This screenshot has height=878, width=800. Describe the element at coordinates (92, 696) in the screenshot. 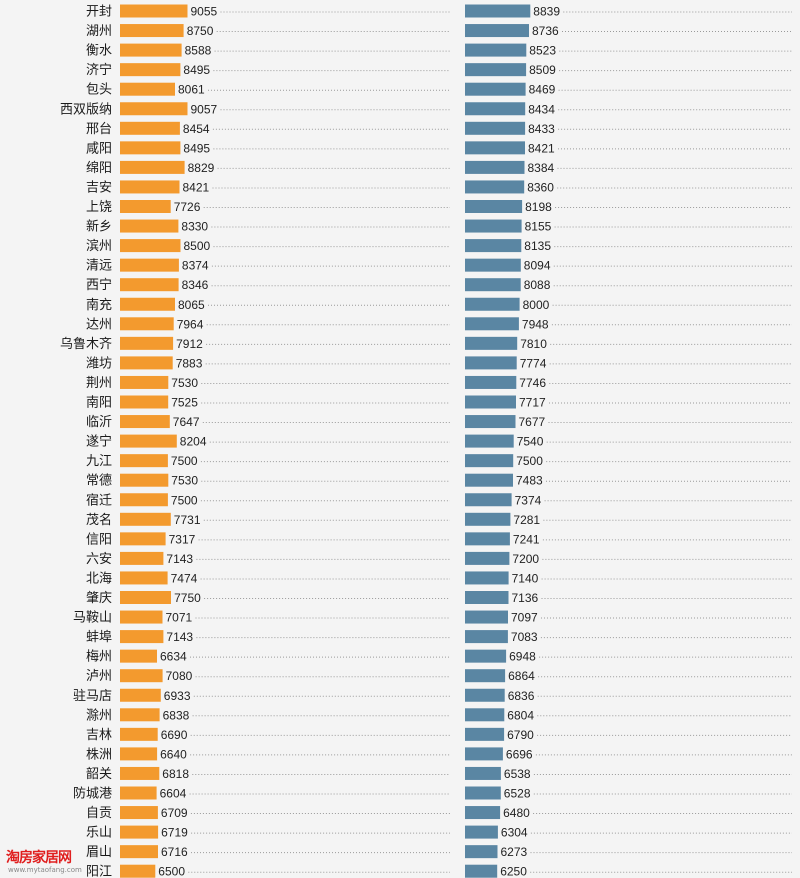

I see `city-label: 驻马店` at that location.